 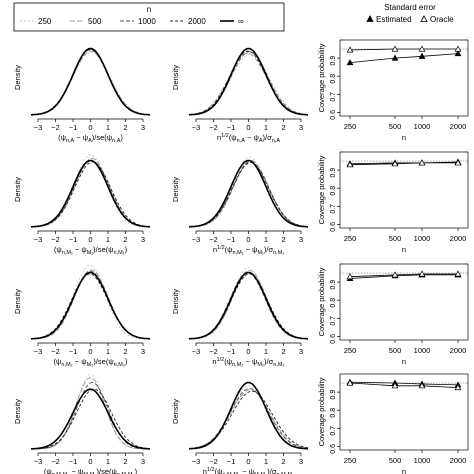 What do you see at coordinates (458, 460) in the screenshot?
I see `x-tick-label: 2000` at bounding box center [458, 460].